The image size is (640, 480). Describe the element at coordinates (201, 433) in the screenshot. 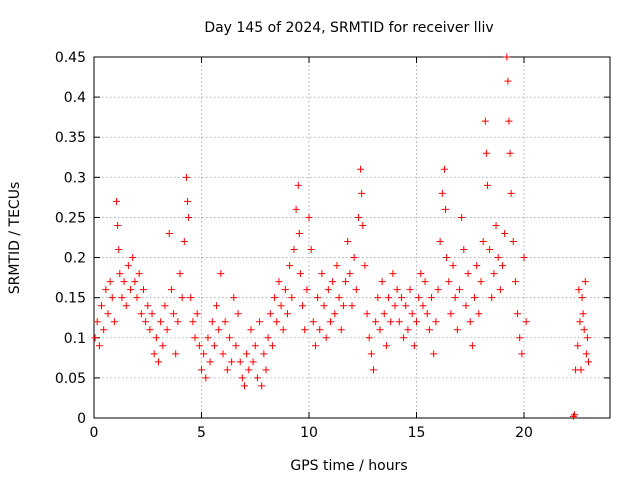

I see `x-tick-label: 5` at that location.